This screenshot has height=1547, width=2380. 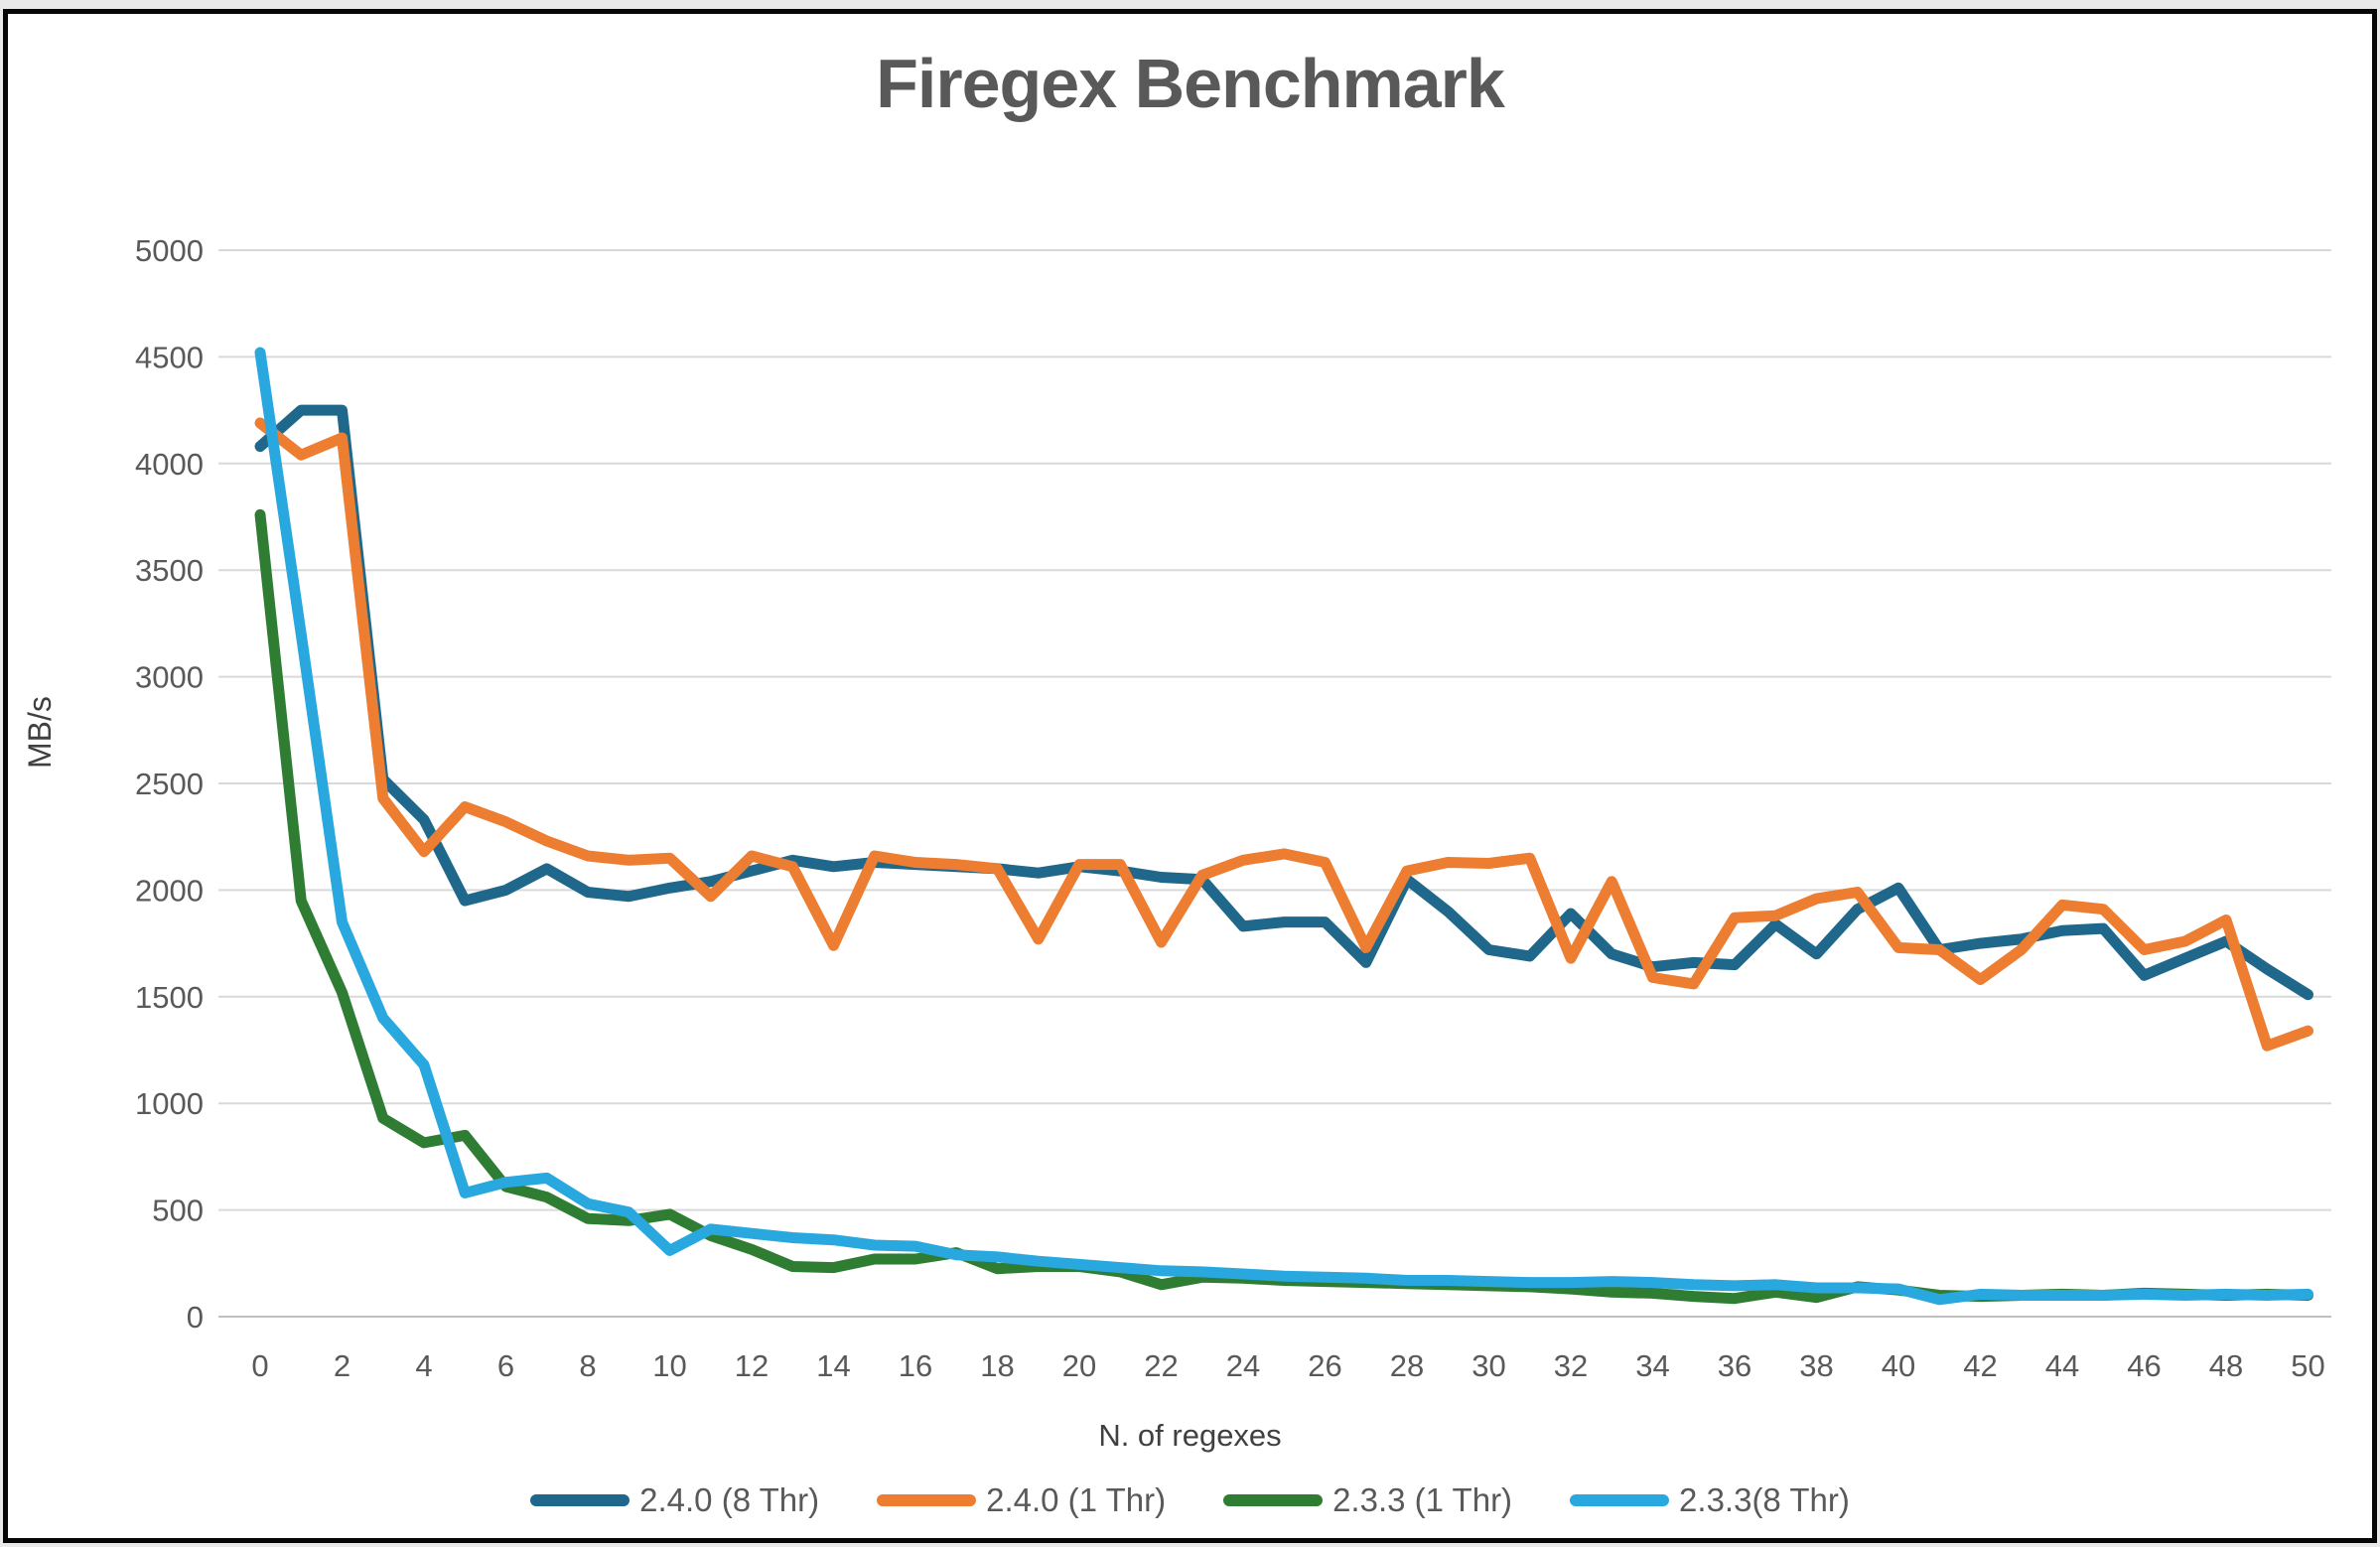 What do you see at coordinates (169, 784) in the screenshot?
I see `y-tick-label: 2500` at bounding box center [169, 784].